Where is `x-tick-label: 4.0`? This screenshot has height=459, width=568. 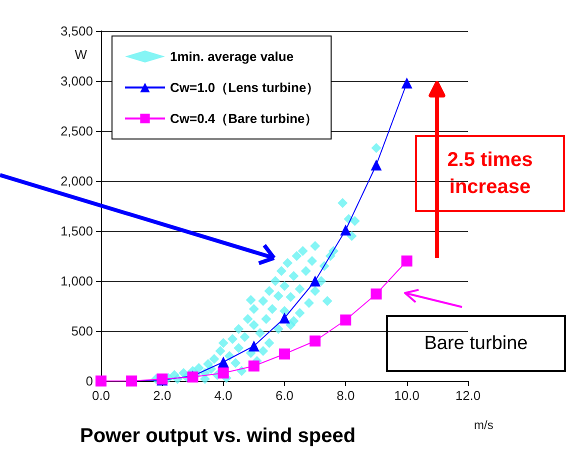
x-tick-label: 4.0 is located at coordinates (223, 395).